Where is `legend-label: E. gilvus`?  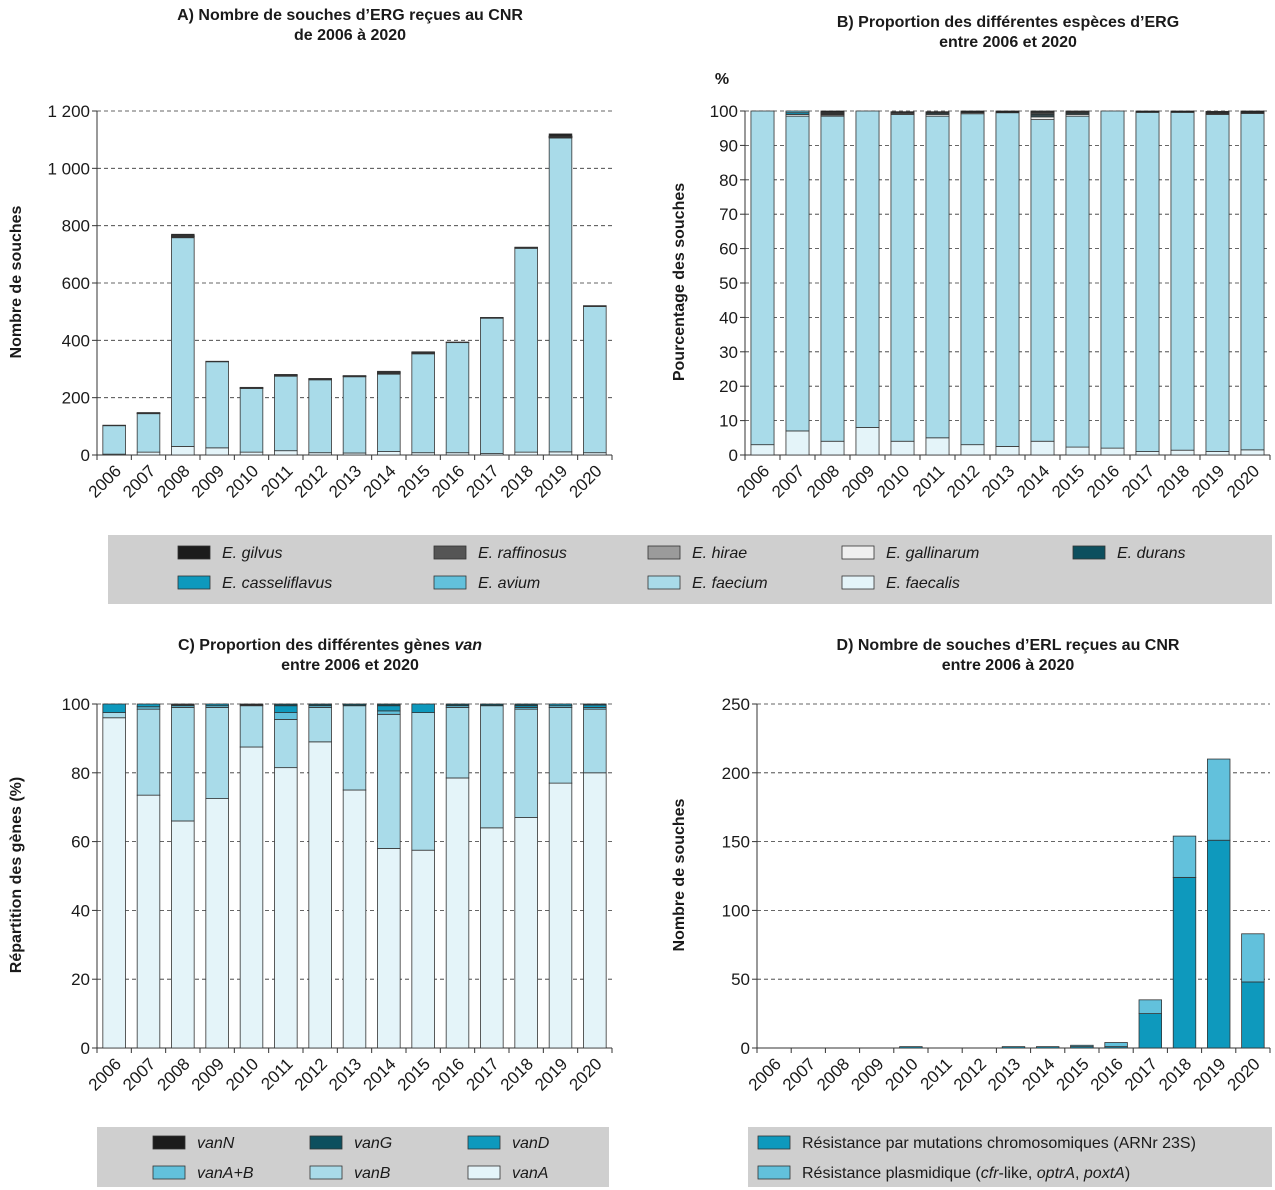 legend-label: E. gilvus is located at coordinates (252, 553).